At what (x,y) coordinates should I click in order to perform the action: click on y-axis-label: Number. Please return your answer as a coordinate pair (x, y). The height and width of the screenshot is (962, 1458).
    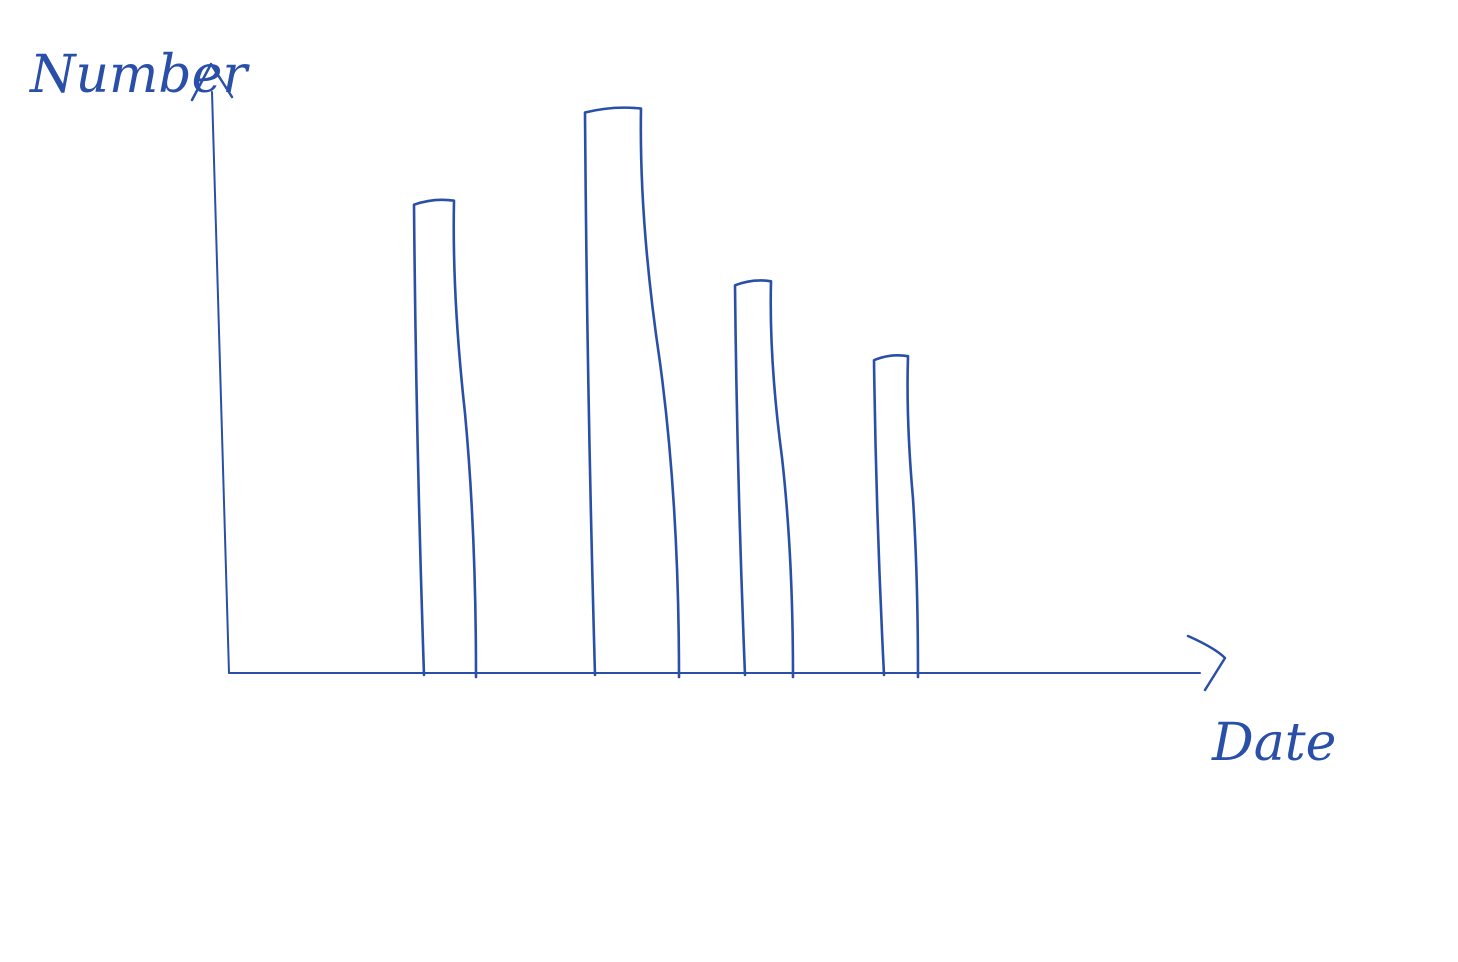
    Looking at the image, I should click on (139, 75).